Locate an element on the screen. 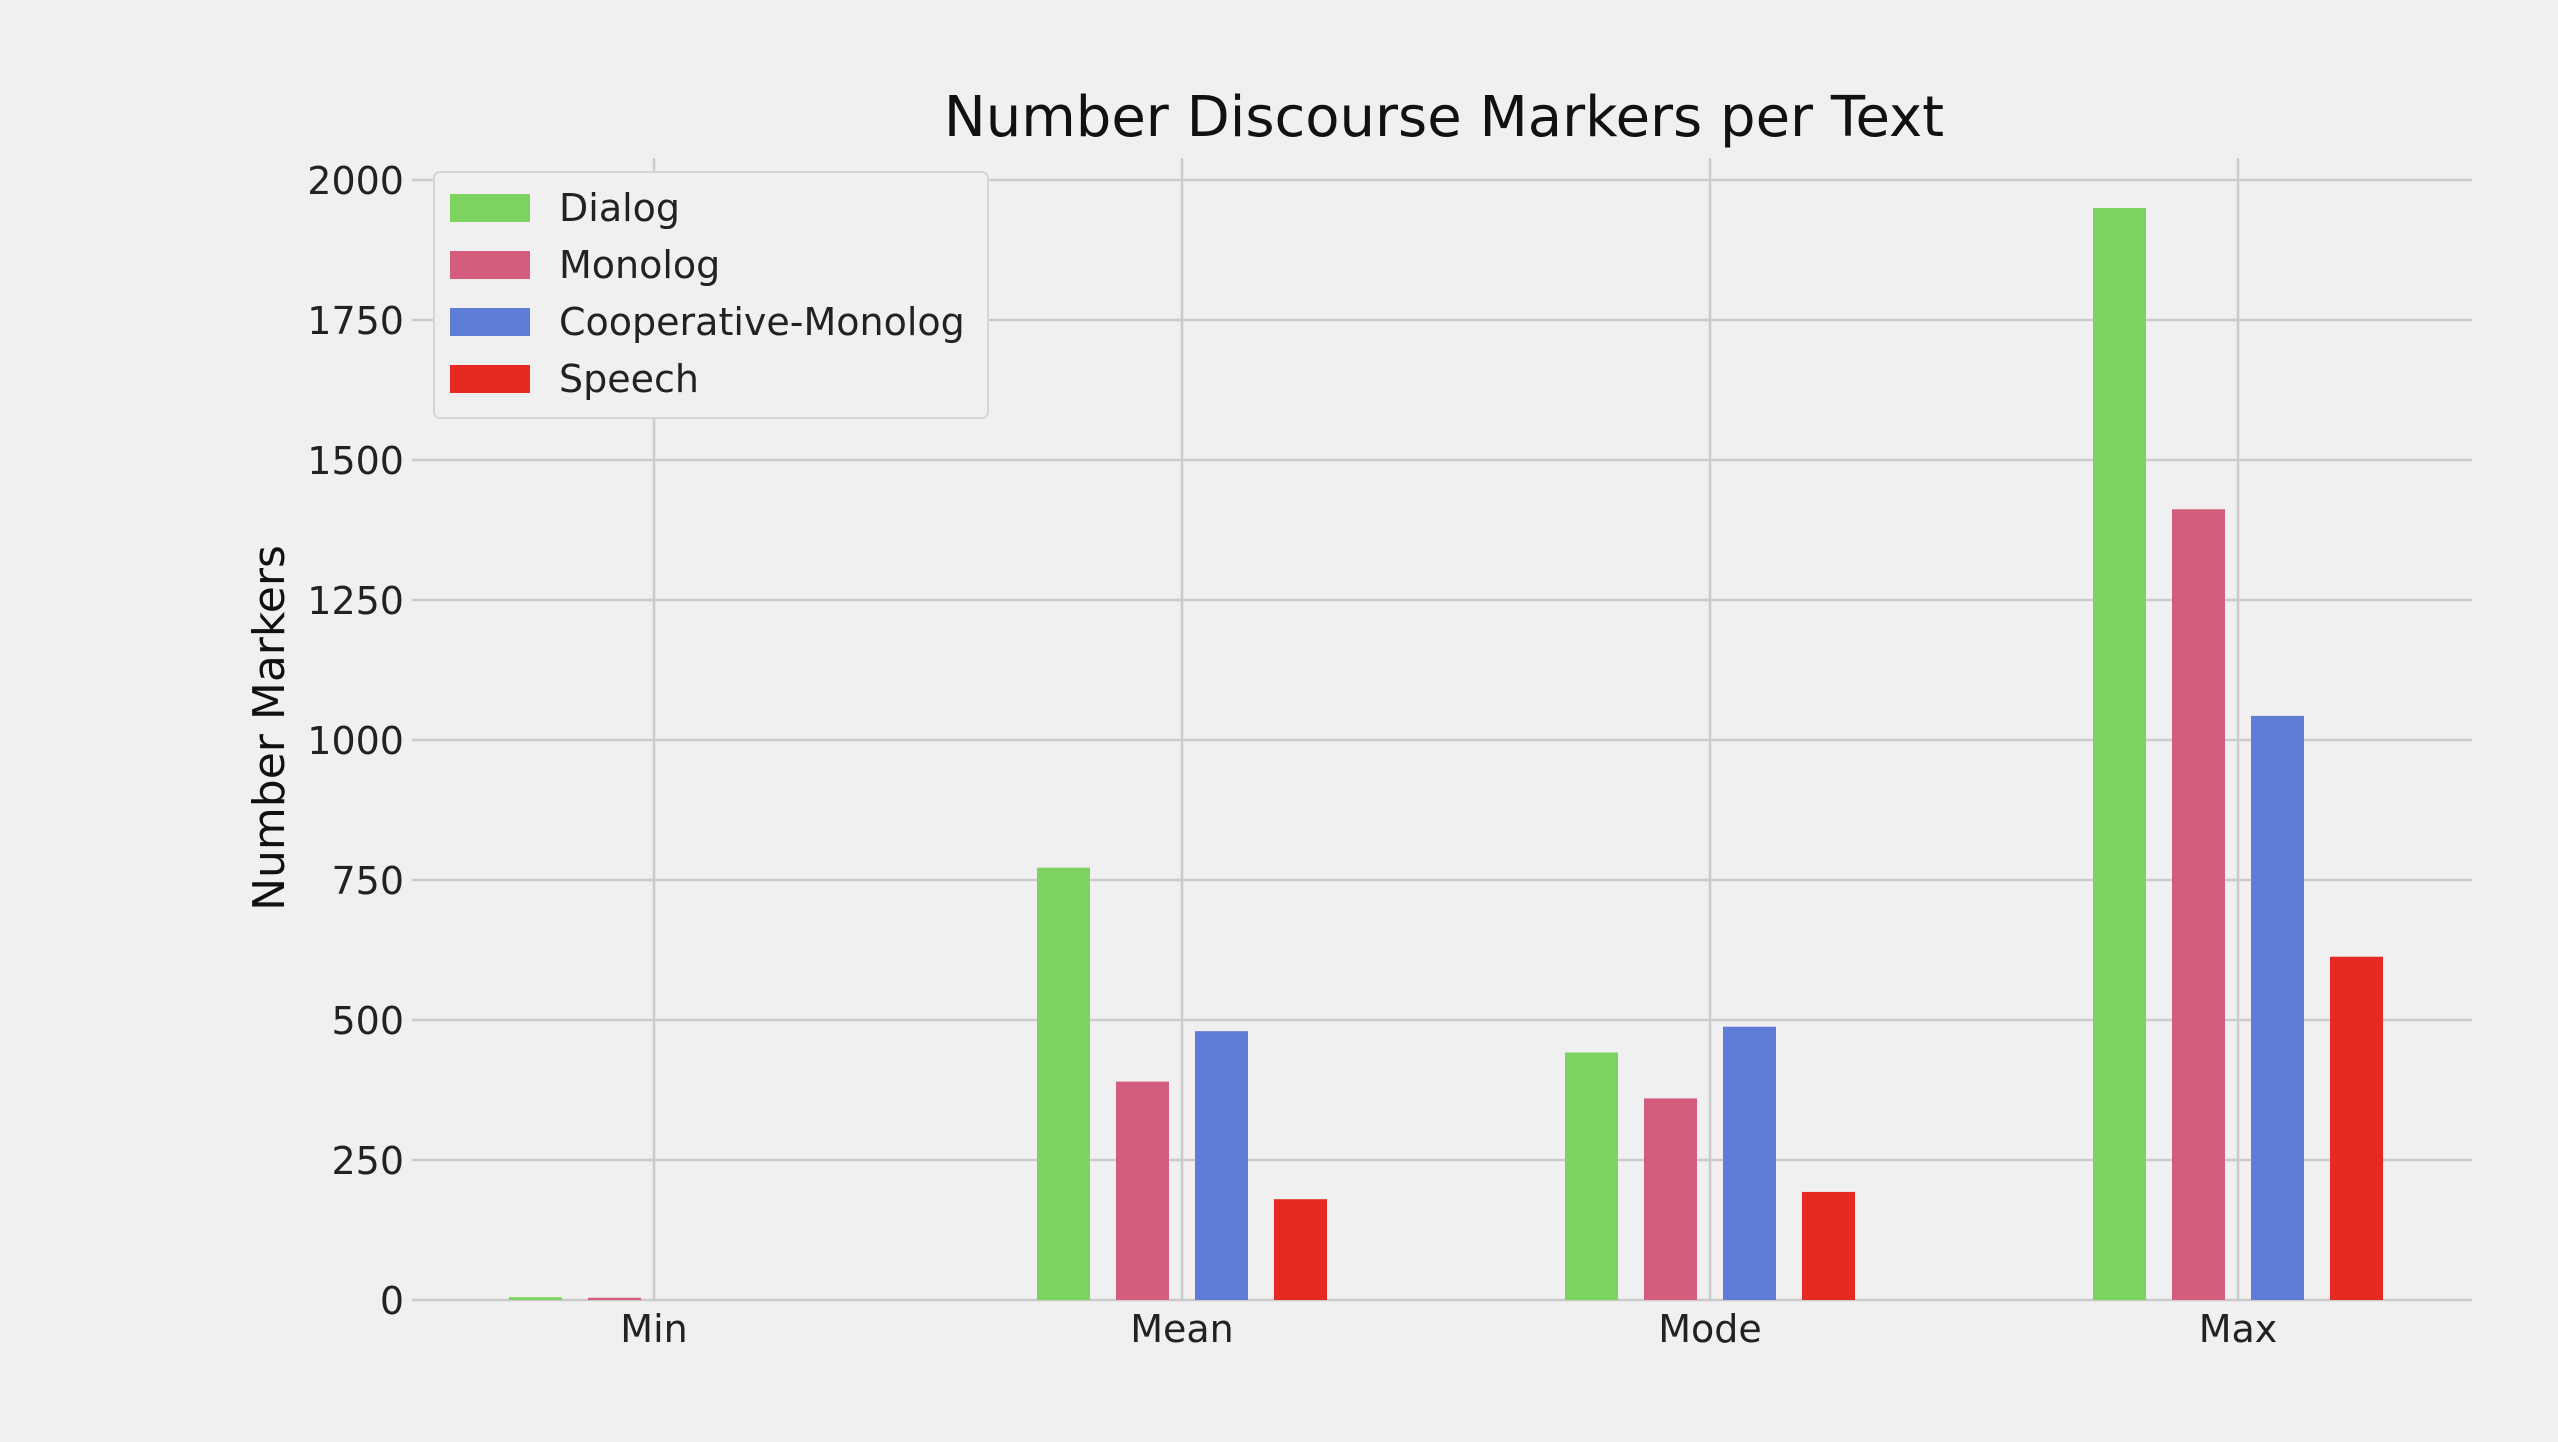  legend-label: Monolog is located at coordinates (639, 265).